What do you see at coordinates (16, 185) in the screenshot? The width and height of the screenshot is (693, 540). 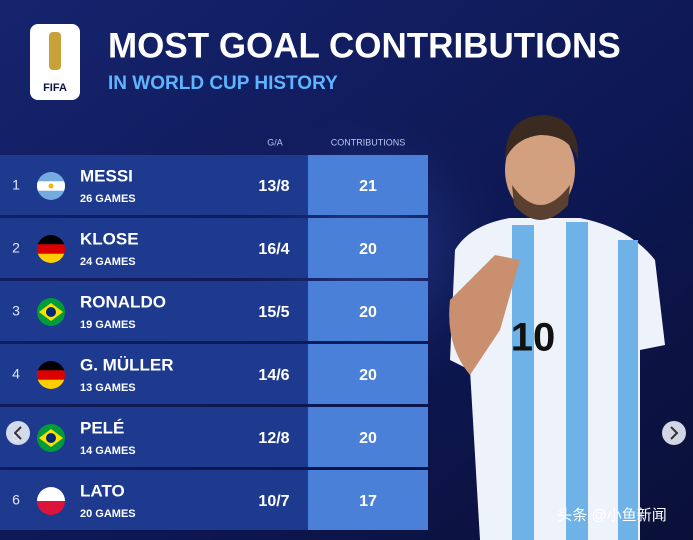 I see `rank: 1` at bounding box center [16, 185].